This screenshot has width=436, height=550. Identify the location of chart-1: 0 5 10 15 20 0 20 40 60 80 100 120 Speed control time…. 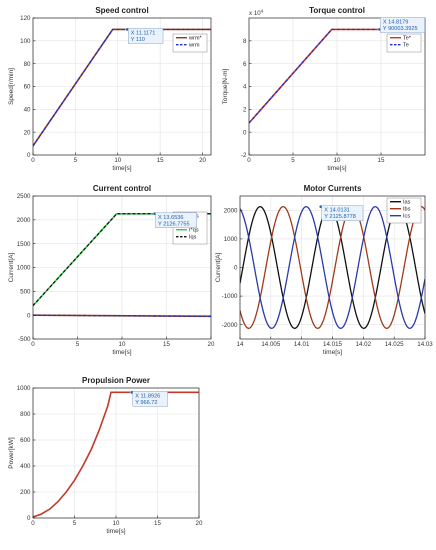
(110, 89).